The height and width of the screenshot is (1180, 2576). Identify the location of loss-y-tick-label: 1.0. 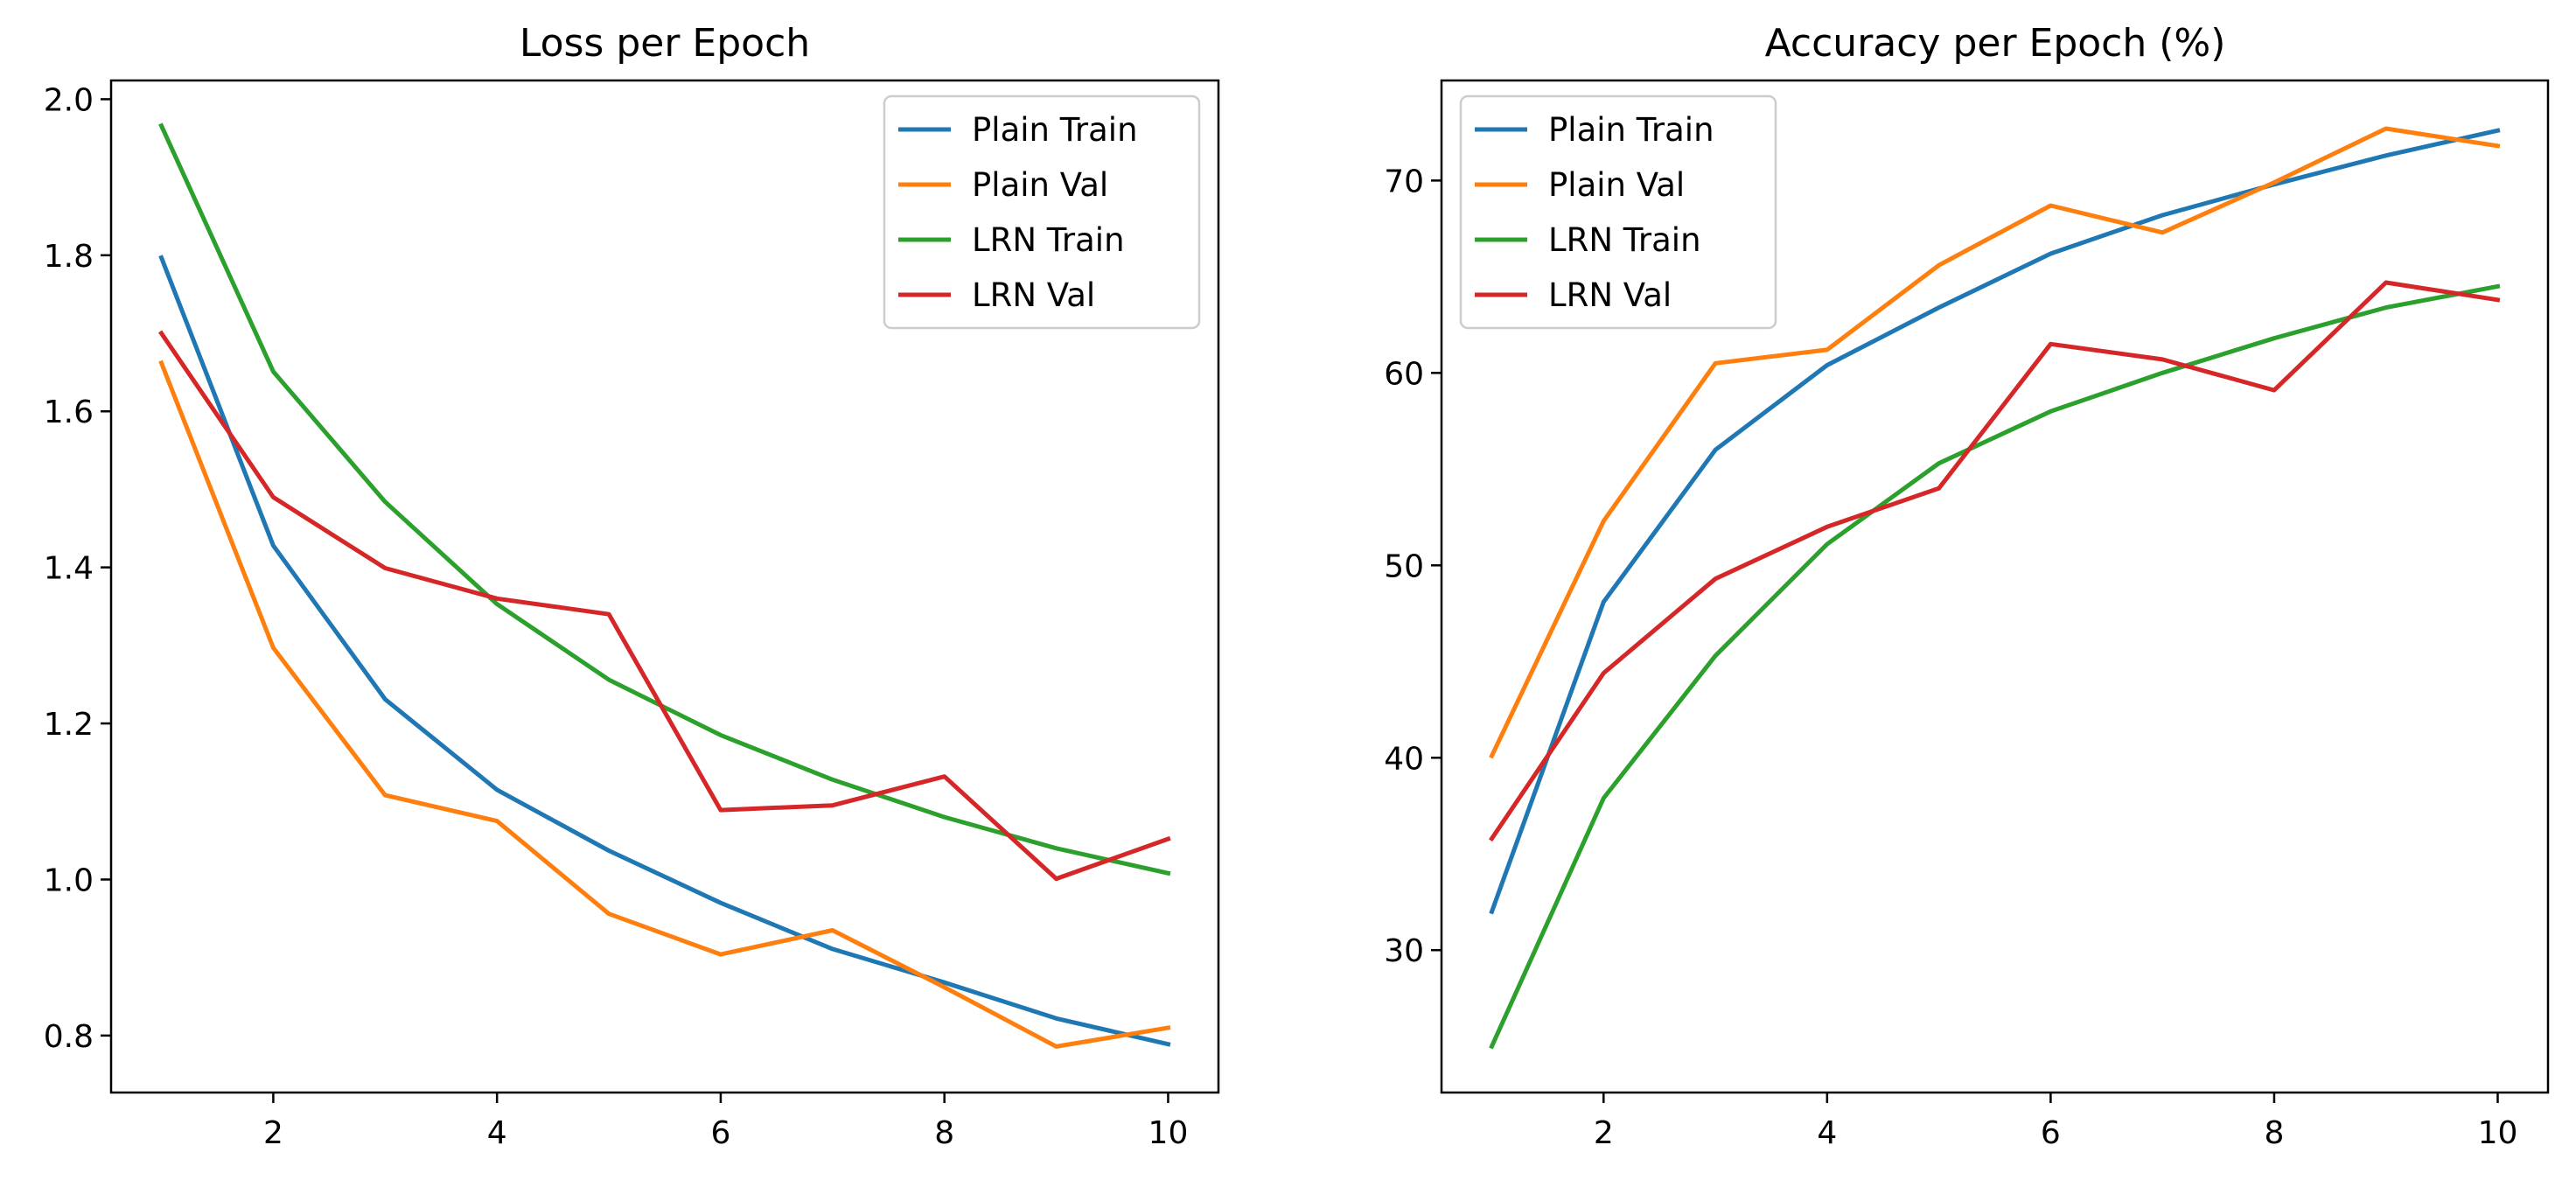
(69, 880).